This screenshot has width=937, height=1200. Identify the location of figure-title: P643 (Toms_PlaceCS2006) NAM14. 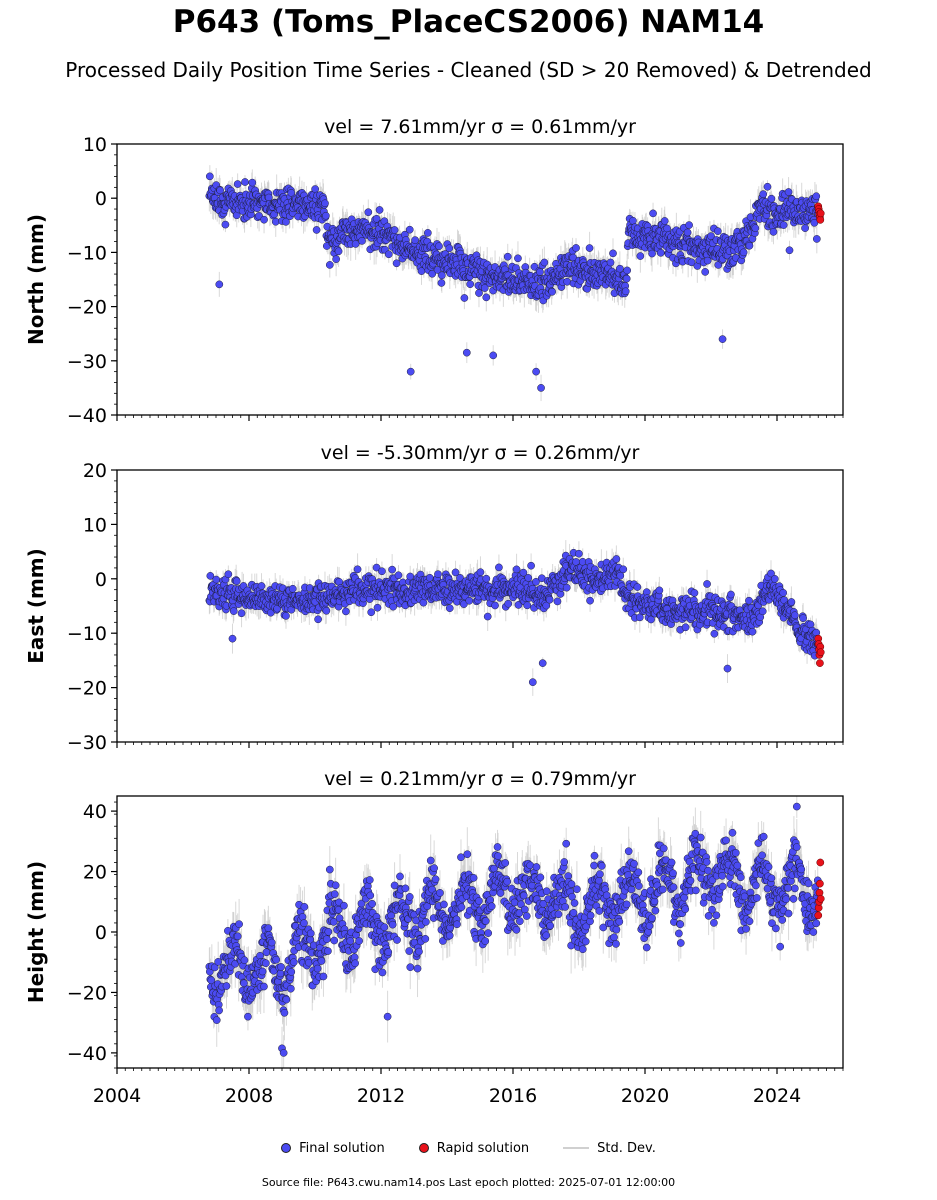
(468, 22).